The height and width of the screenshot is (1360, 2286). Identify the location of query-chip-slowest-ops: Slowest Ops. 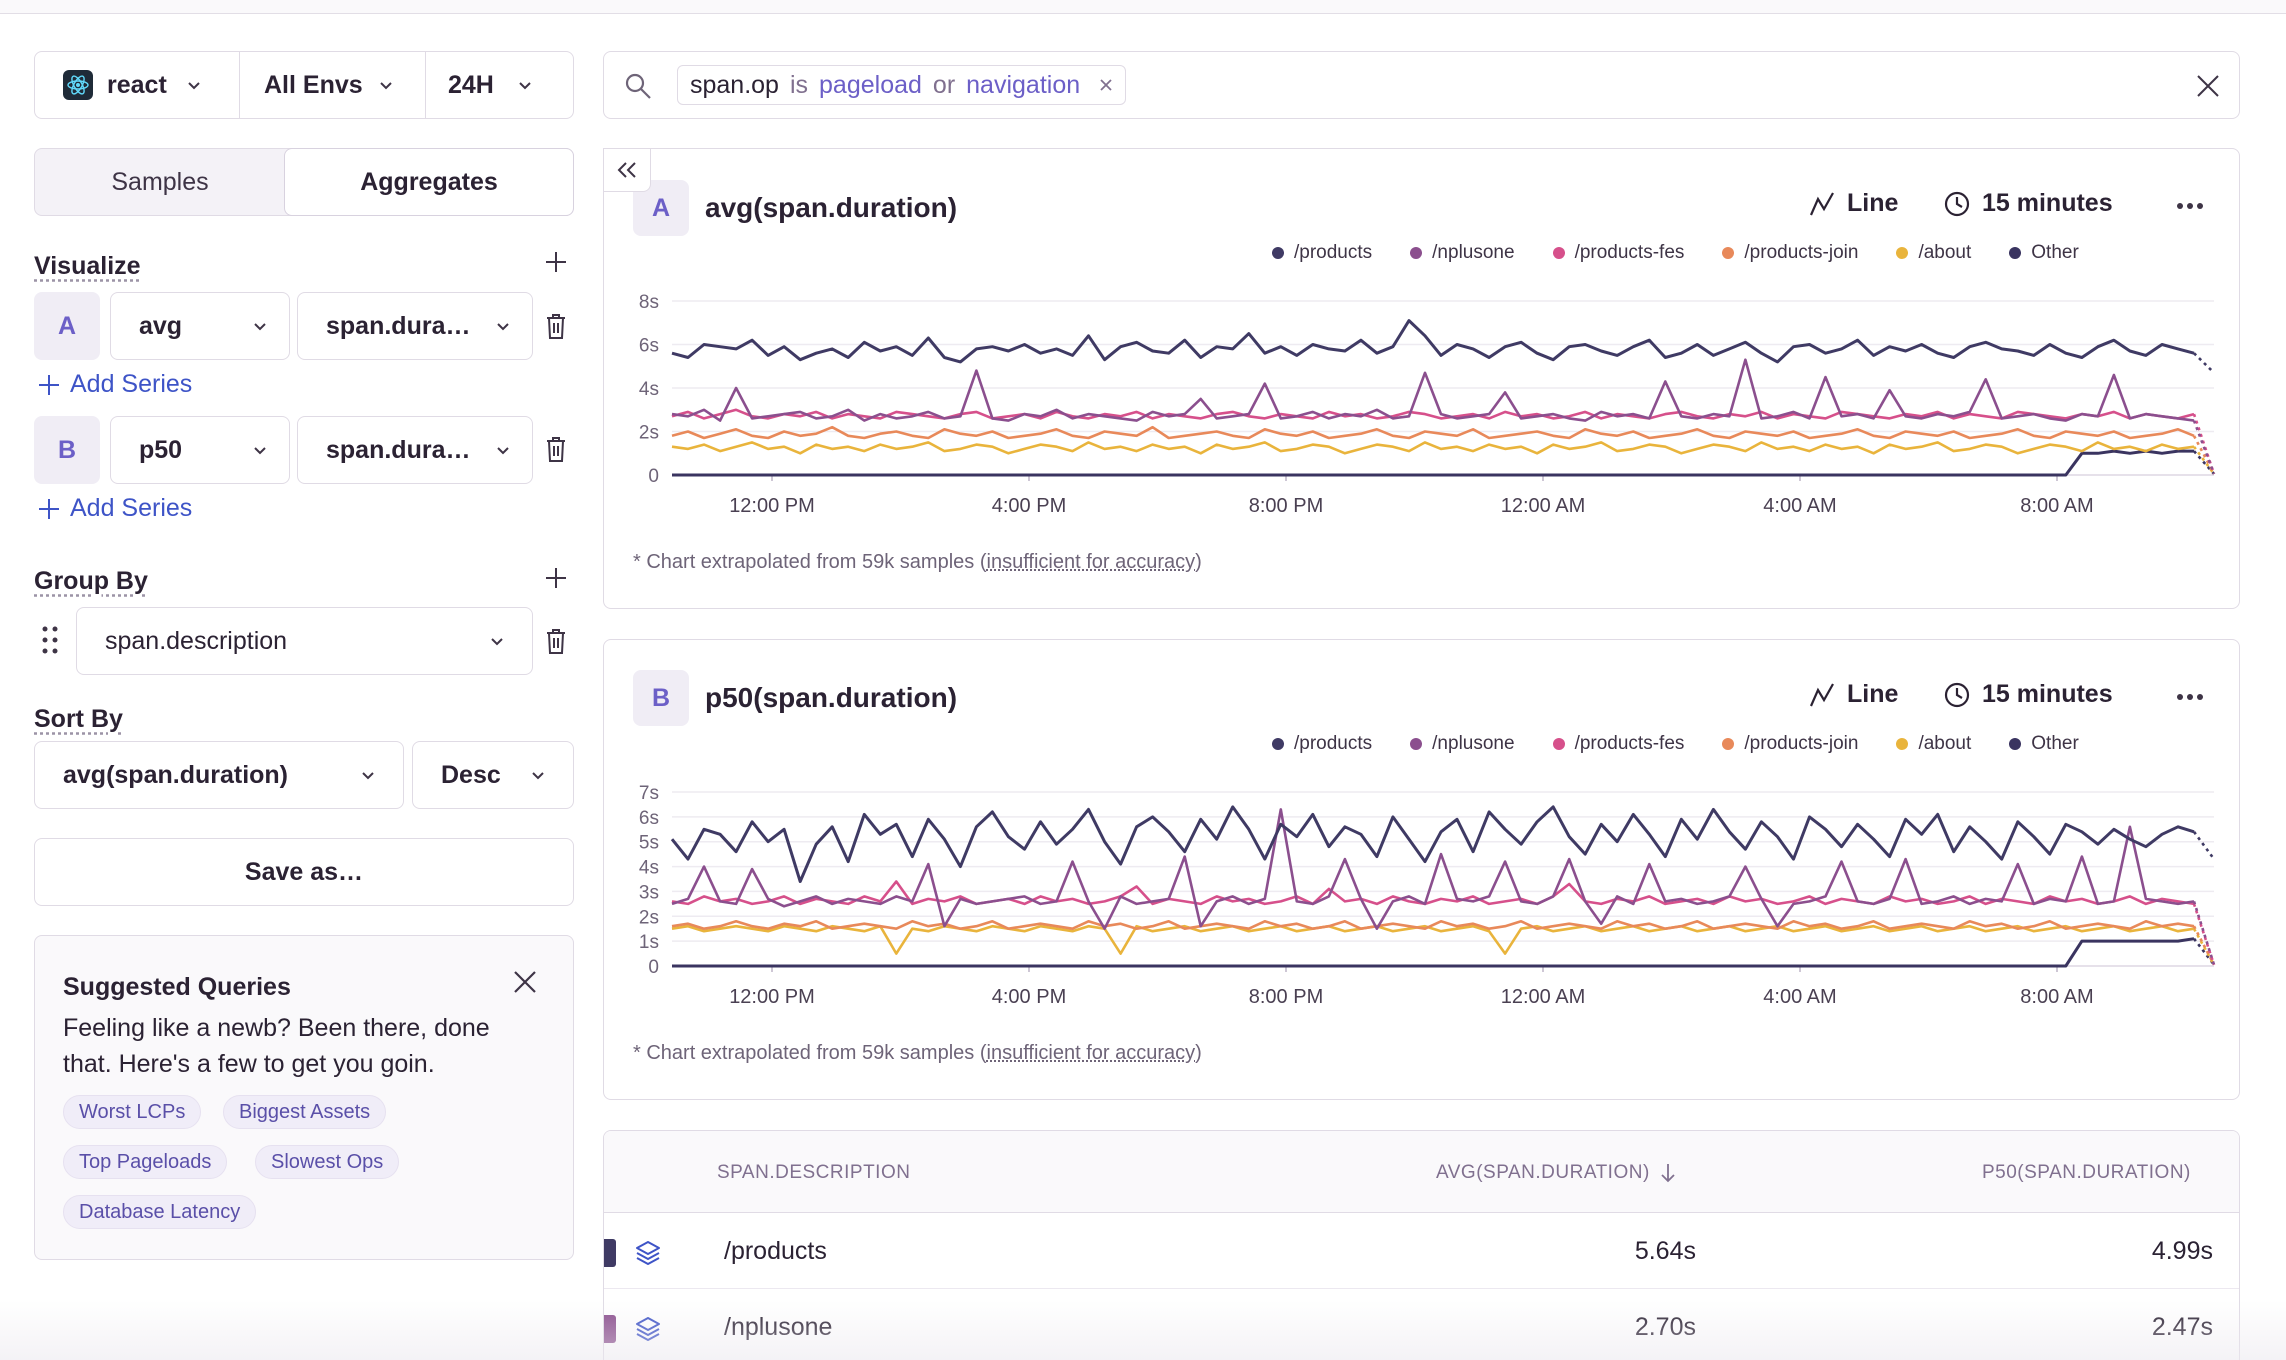
(327, 1162).